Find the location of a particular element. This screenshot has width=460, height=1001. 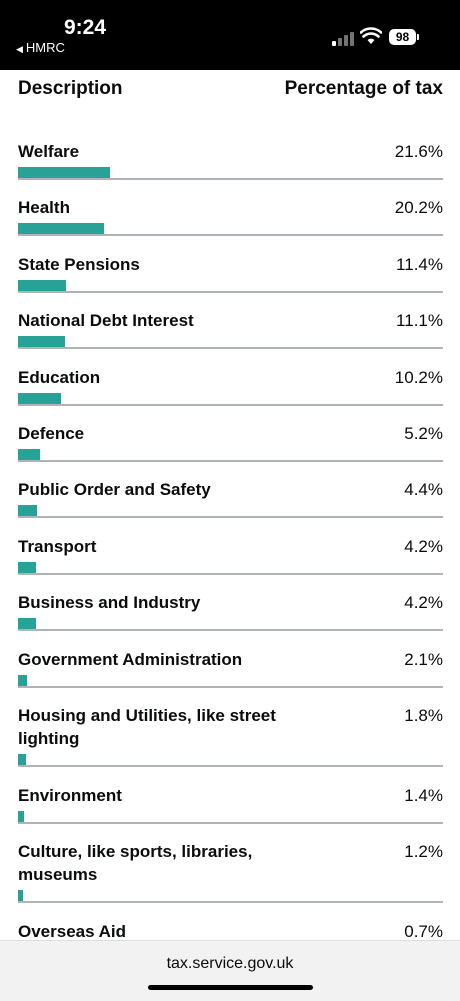

row-label: Health is located at coordinates (44, 208).